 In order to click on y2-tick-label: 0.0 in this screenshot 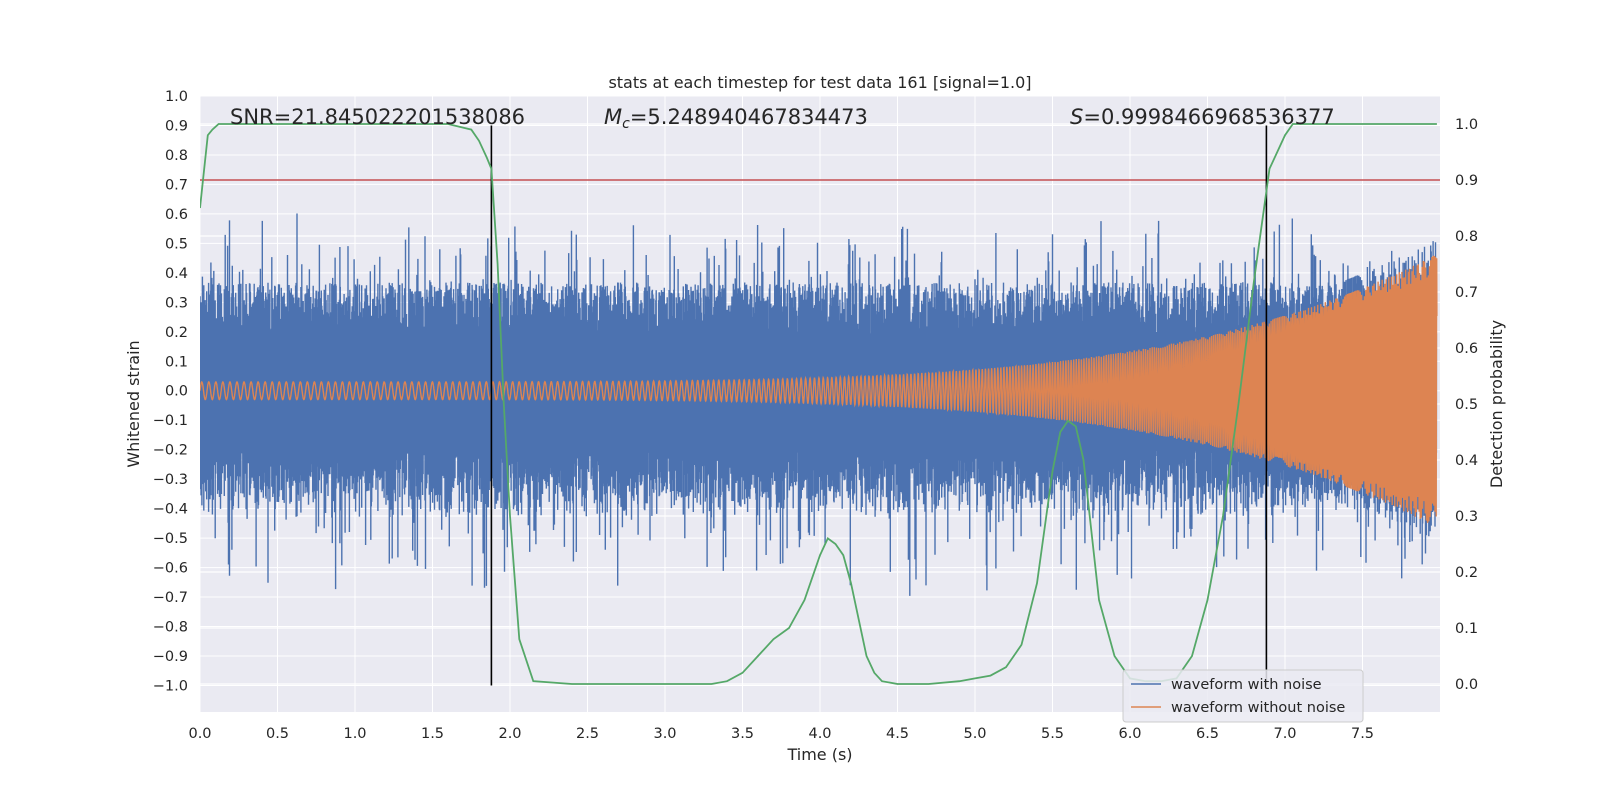, I will do `click(1466, 685)`.